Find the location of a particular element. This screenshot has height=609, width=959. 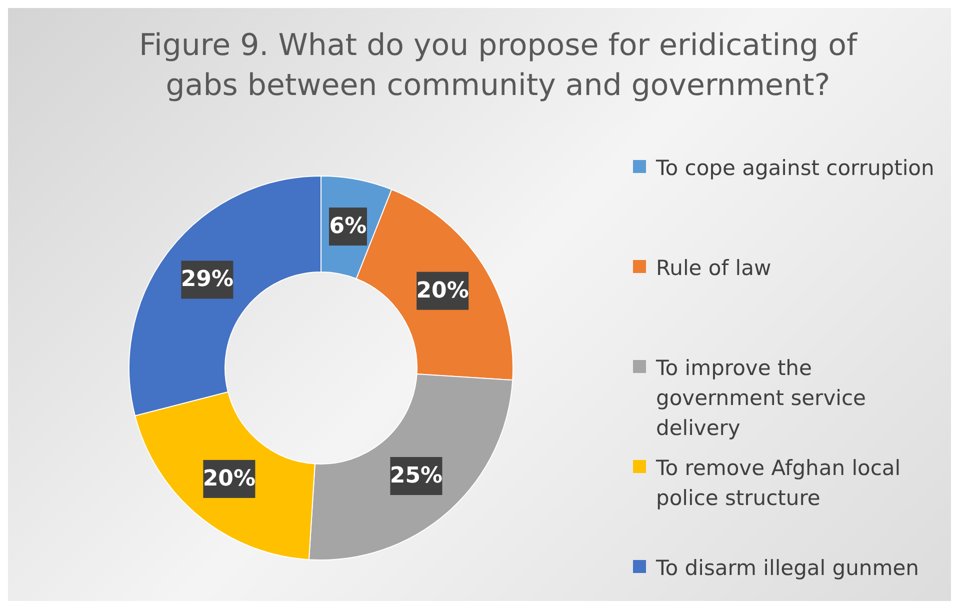

data-label: 6% is located at coordinates (348, 227).